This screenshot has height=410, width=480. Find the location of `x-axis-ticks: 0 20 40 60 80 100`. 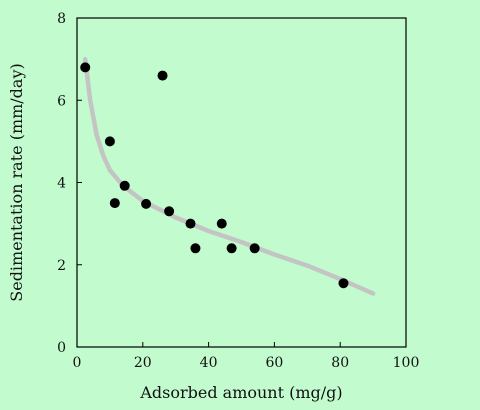

x-axis-ticks: 0 20 40 60 80 100 is located at coordinates (246, 356).